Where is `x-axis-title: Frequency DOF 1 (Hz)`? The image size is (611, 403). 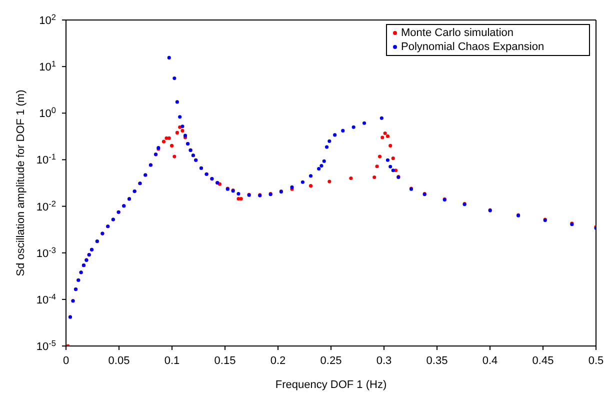 x-axis-title: Frequency DOF 1 (Hz) is located at coordinates (331, 384).